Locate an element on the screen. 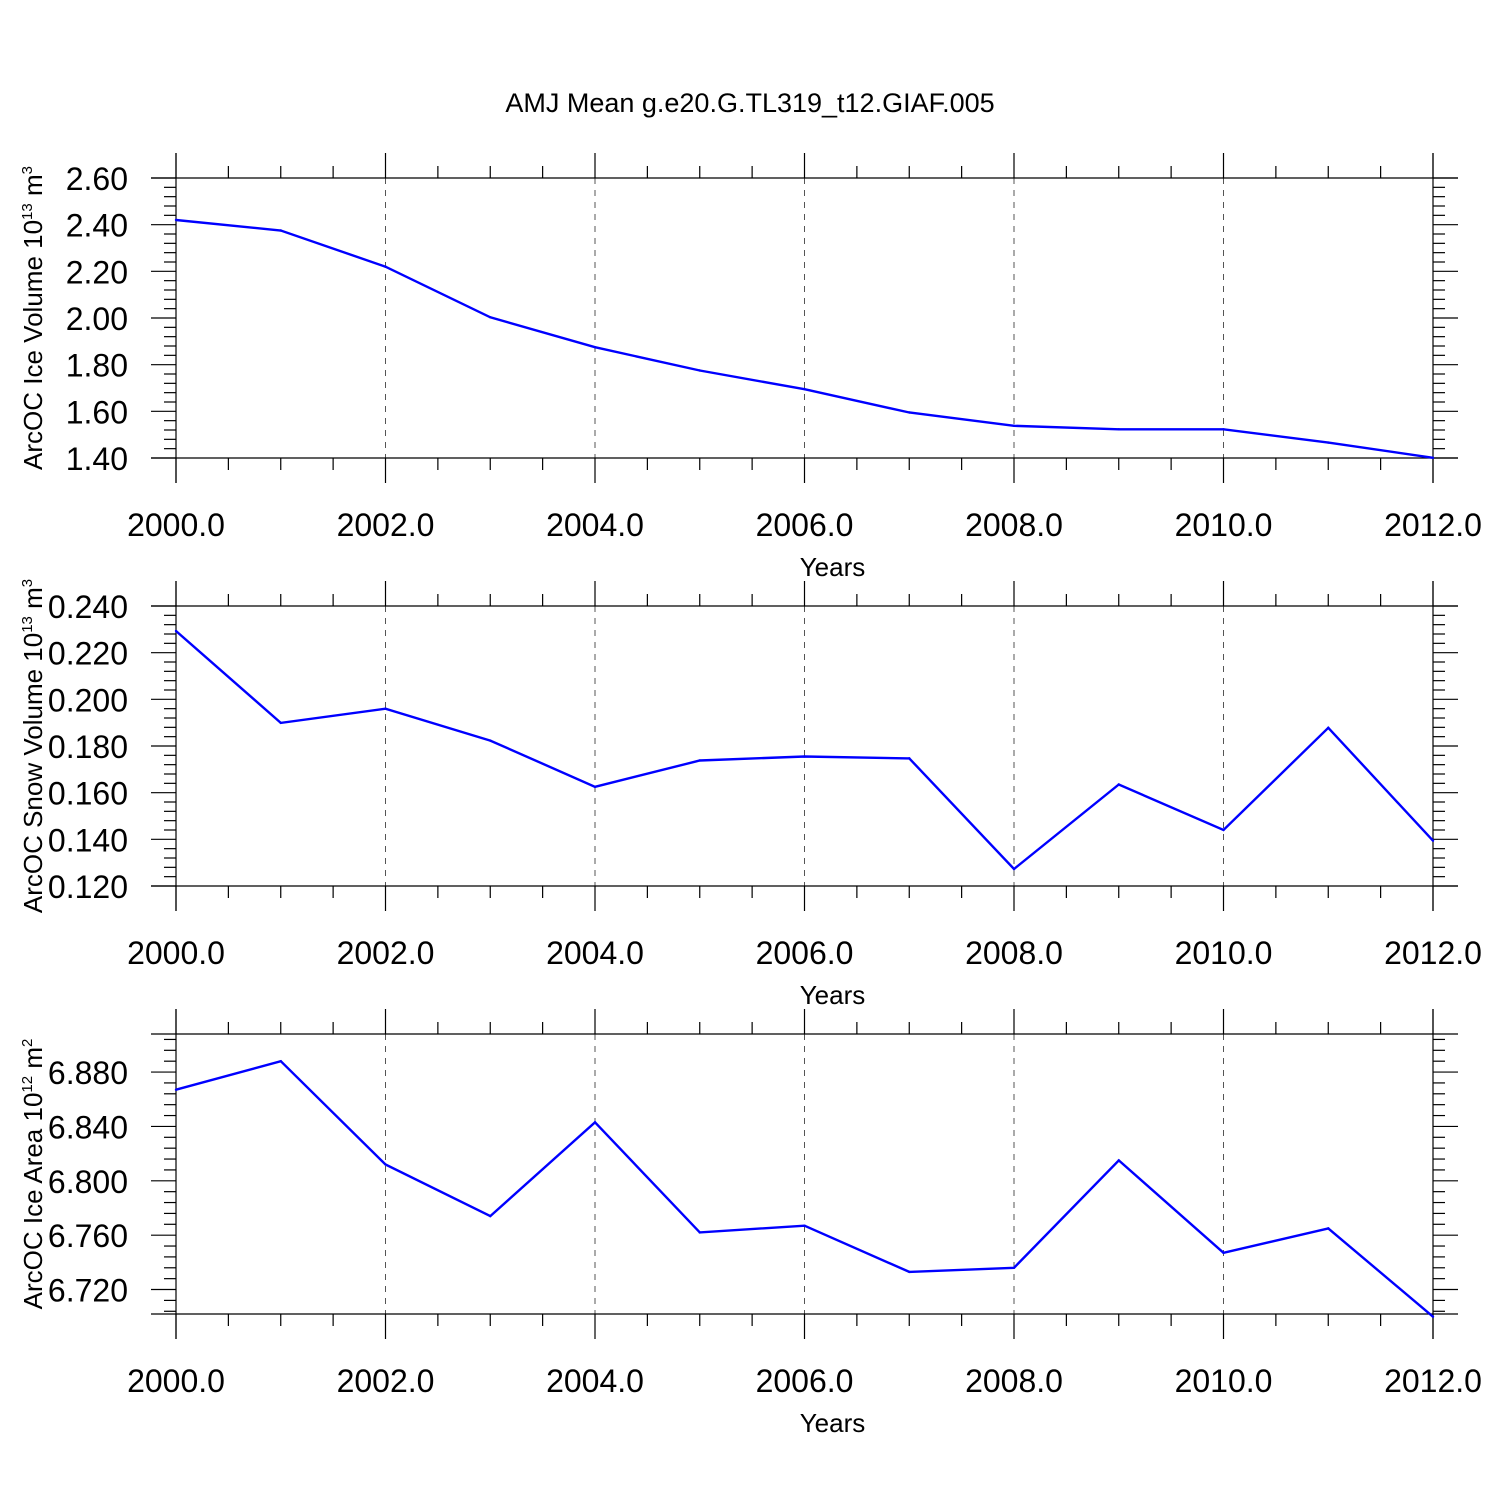 The width and height of the screenshot is (1500, 1500). y-axis-title-part: ArcOC Snow Volume 10 is located at coordinates (33, 773).